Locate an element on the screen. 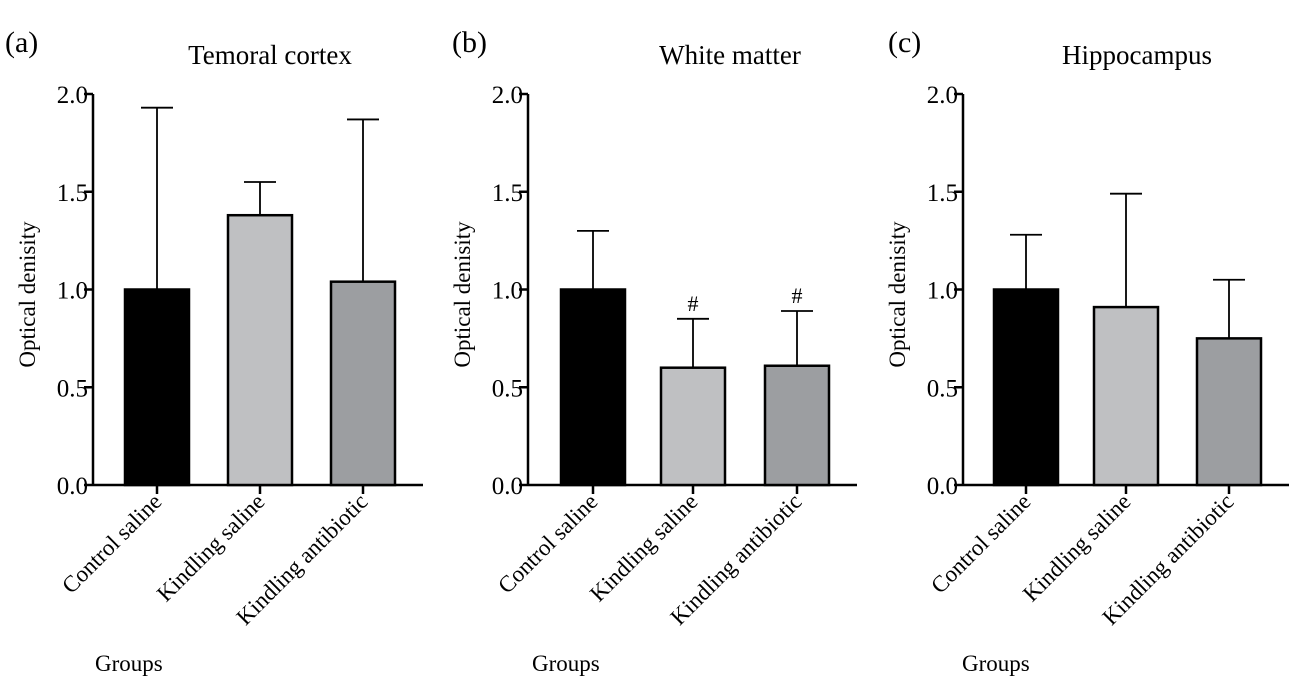  panel-label: (a) is located at coordinates (21, 42).